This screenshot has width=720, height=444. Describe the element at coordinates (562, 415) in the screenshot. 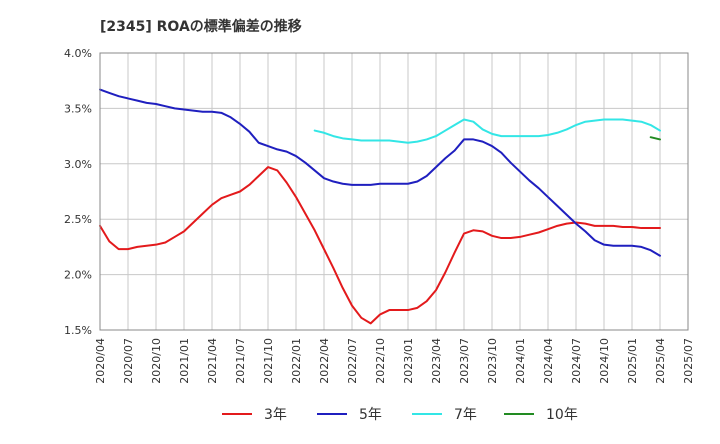

I see `legend-label-10y: 10年` at that location.